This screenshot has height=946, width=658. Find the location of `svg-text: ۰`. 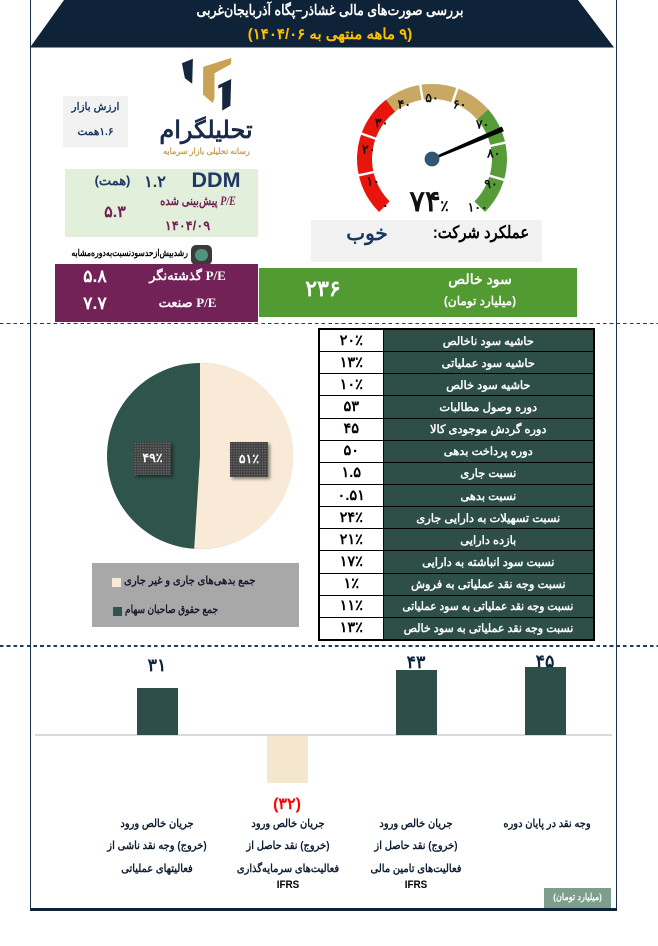

svg-text: ۰ is located at coordinates (385, 206).